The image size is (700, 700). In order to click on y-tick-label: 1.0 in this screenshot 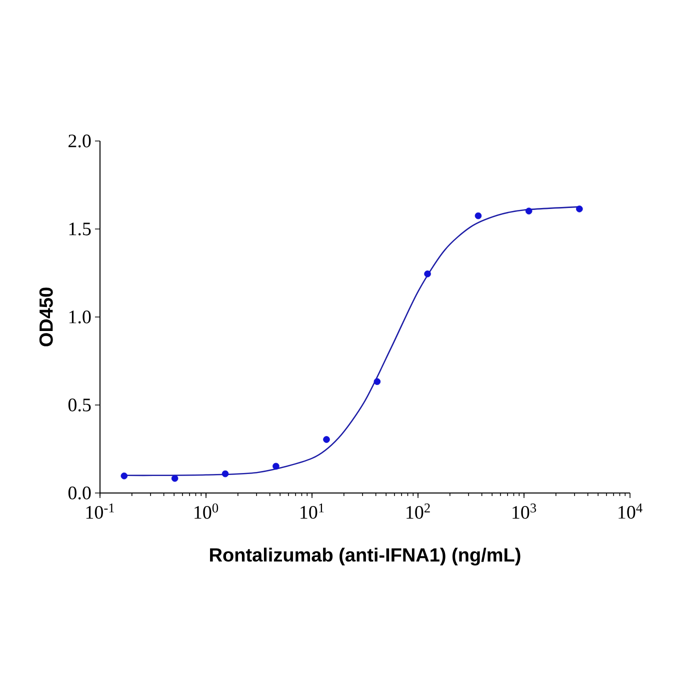, I will do `click(80, 317)`.